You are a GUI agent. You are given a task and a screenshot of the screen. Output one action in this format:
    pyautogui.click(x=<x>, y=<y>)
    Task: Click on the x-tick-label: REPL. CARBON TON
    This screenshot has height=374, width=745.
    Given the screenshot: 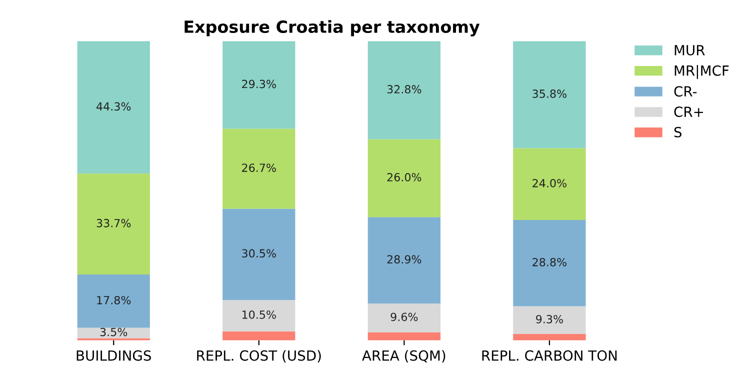 What is the action you would take?
    pyautogui.click(x=549, y=355)
    